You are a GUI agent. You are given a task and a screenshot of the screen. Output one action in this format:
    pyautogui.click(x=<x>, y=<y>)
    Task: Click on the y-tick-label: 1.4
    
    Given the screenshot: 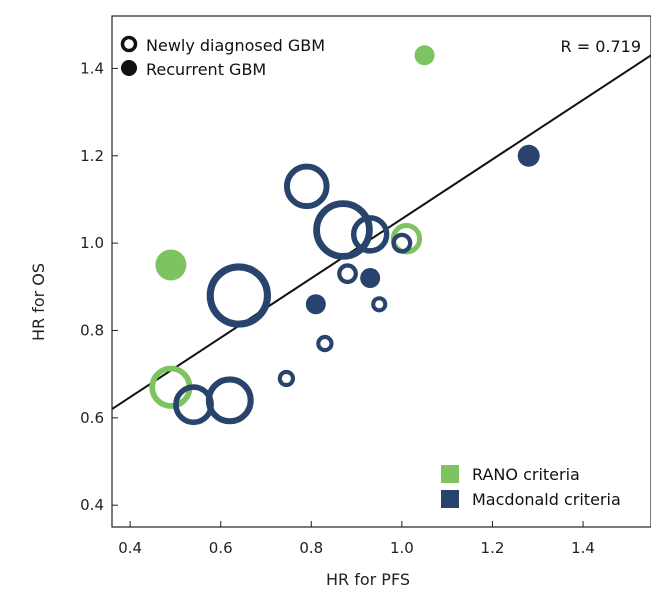 What is the action you would take?
    pyautogui.click(x=92, y=68)
    